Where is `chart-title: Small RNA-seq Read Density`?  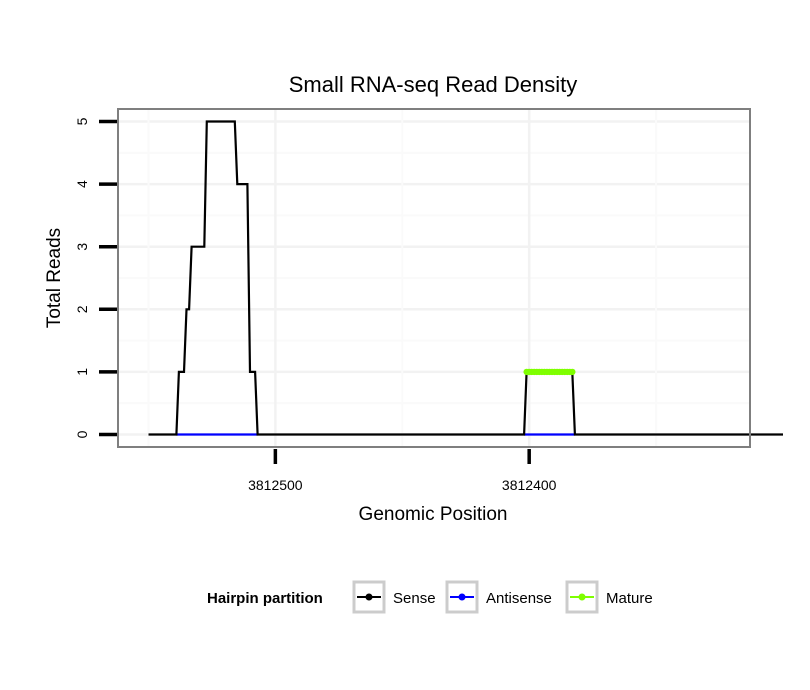 chart-title: Small RNA-seq Read Density is located at coordinates (433, 84).